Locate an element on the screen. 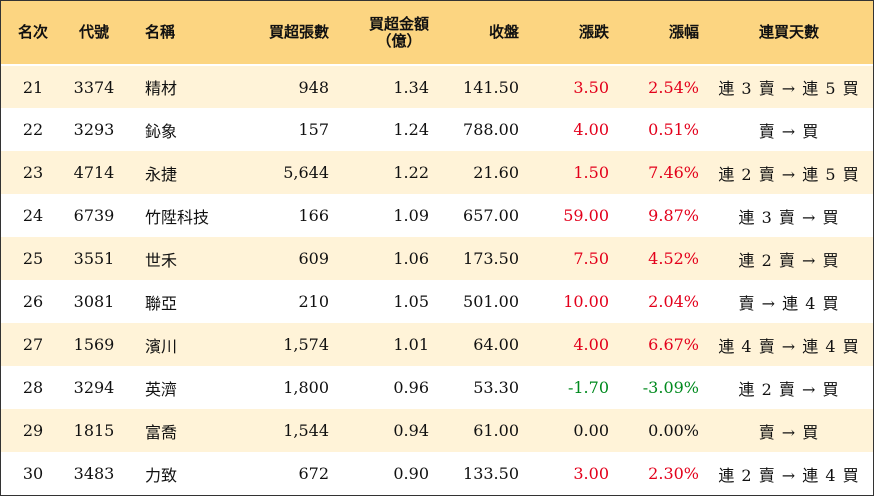  cell-change: 1.50 is located at coordinates (591, 172).